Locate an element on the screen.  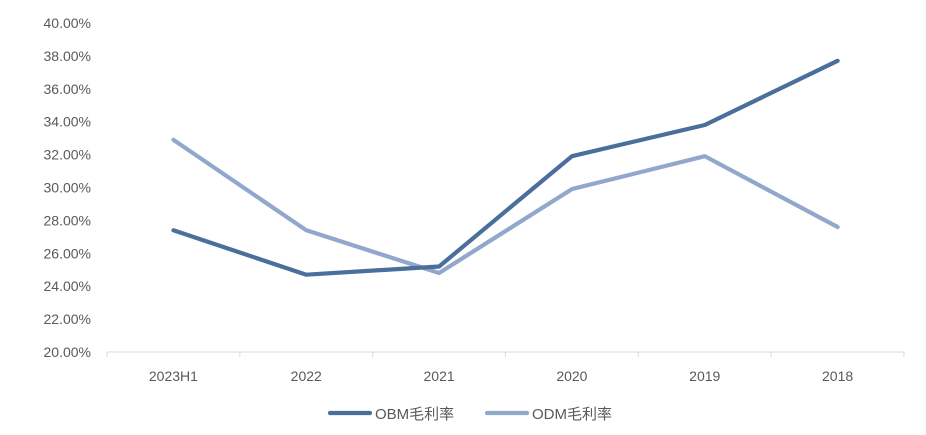
y-tick-label: 34.00% is located at coordinates (67, 122).